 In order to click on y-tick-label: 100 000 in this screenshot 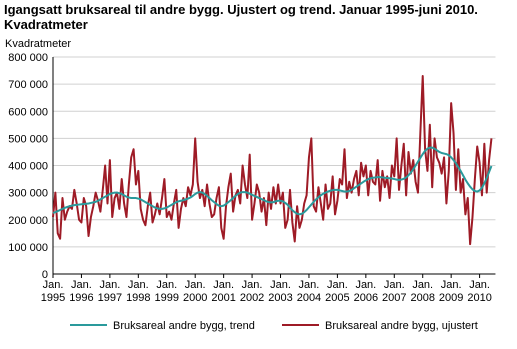, I will do `click(28, 248)`.